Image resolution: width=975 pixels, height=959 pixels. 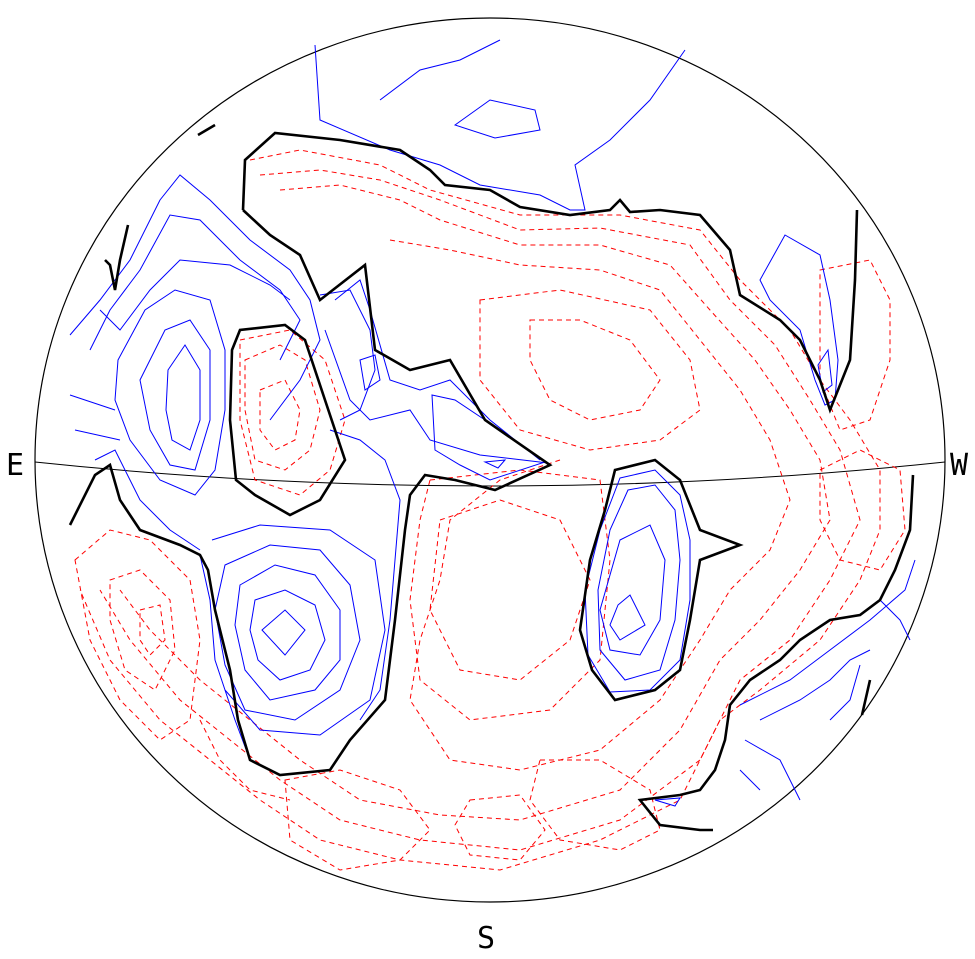 What do you see at coordinates (959, 465) in the screenshot?
I see `west-label: W` at bounding box center [959, 465].